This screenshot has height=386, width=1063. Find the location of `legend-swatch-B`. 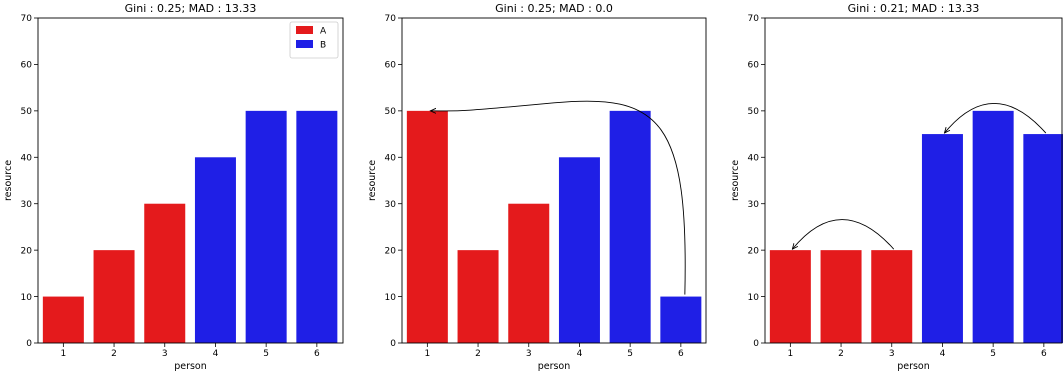

legend-swatch-B is located at coordinates (304, 44).